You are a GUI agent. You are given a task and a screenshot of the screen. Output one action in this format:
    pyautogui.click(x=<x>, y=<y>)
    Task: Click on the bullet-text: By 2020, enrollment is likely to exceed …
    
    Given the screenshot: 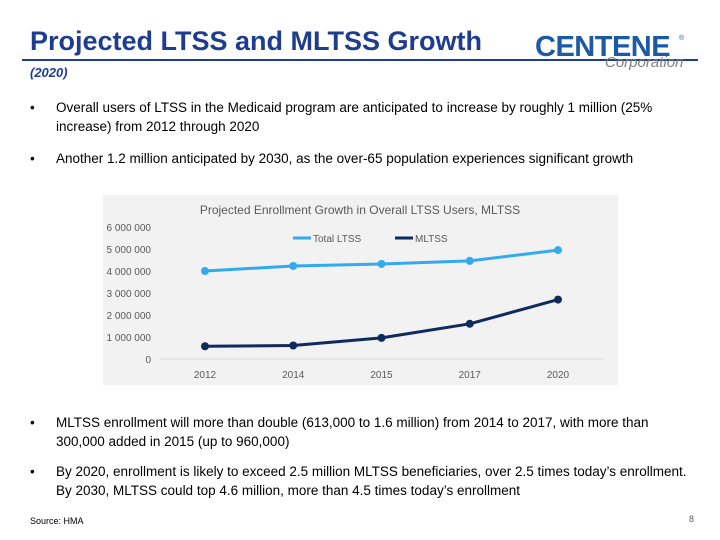 What is the action you would take?
    pyautogui.click(x=371, y=481)
    